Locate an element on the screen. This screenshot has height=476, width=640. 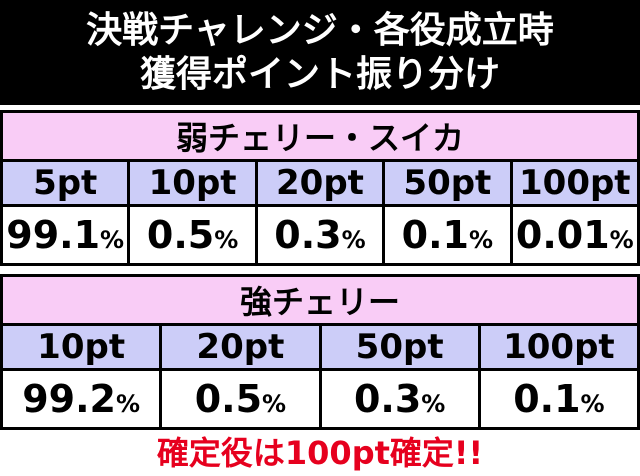
column-row: 5pt 10pt 20pt 50pt 100pt is located at coordinates (320, 183).